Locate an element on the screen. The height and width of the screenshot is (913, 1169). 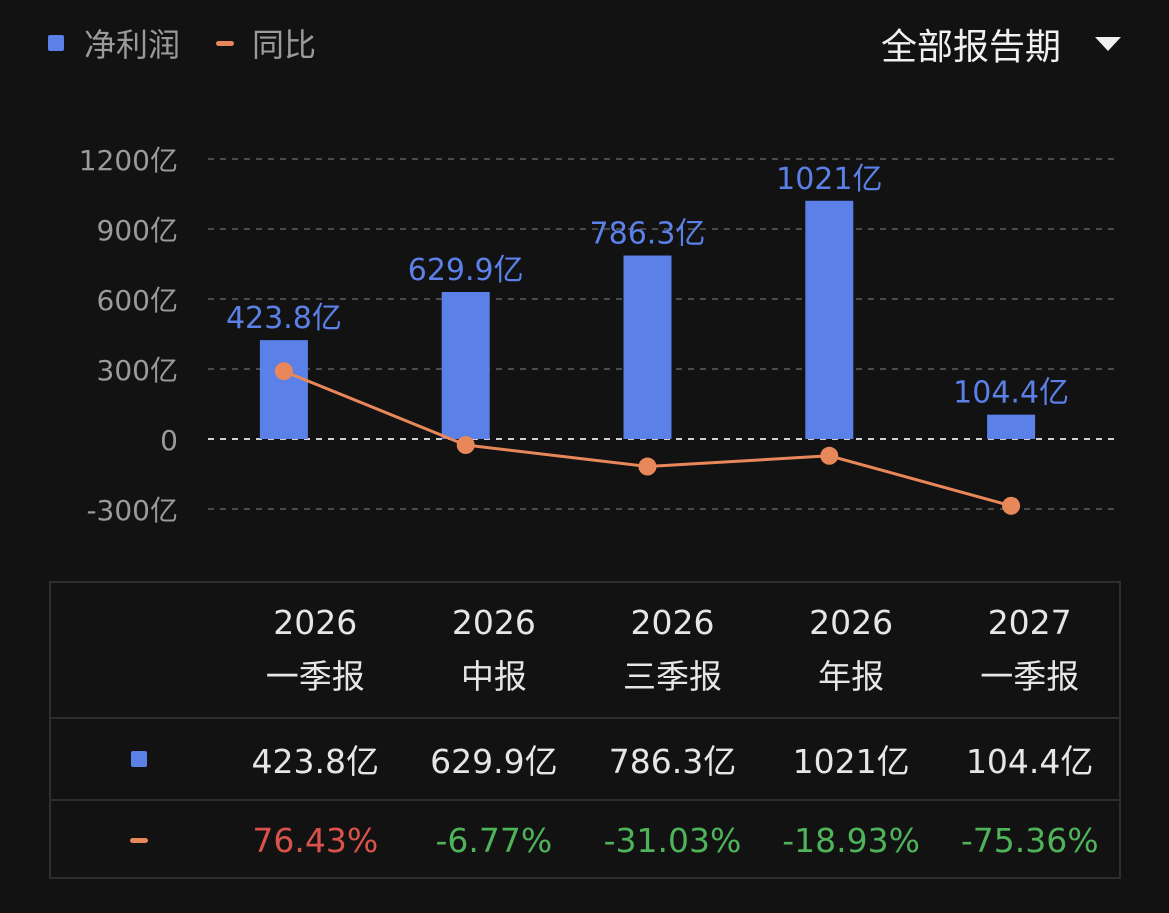
y-tick-label: 1200亿 is located at coordinates (128, 160).